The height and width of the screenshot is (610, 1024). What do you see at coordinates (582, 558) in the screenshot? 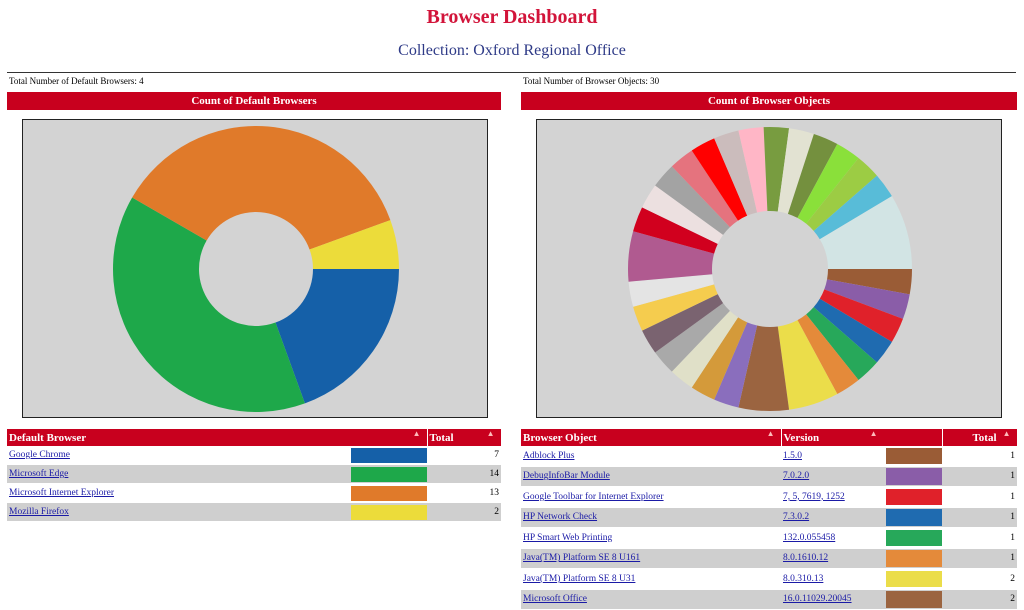
I see `object-link: Java(TM) Platform SE 8 U161` at bounding box center [582, 558].